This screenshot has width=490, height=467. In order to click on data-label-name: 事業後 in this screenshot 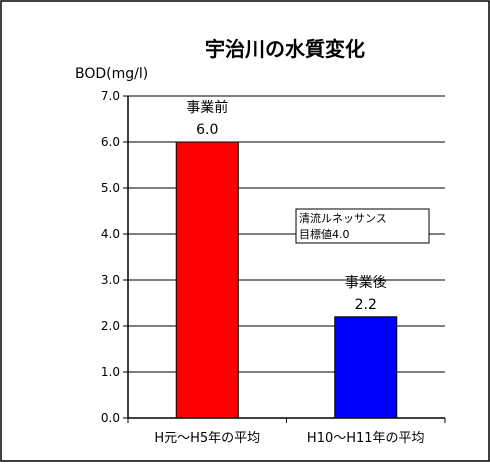, I will do `click(366, 283)`.